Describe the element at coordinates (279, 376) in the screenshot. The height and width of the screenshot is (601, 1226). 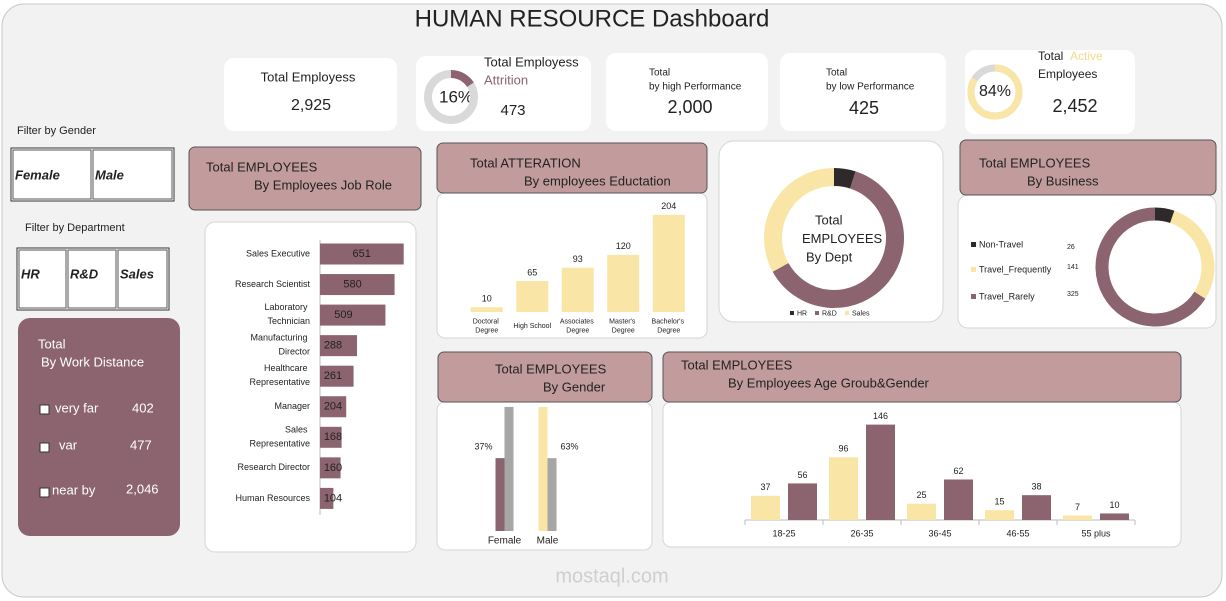
I see `y-tick-label: Healthcare Representative` at that location.